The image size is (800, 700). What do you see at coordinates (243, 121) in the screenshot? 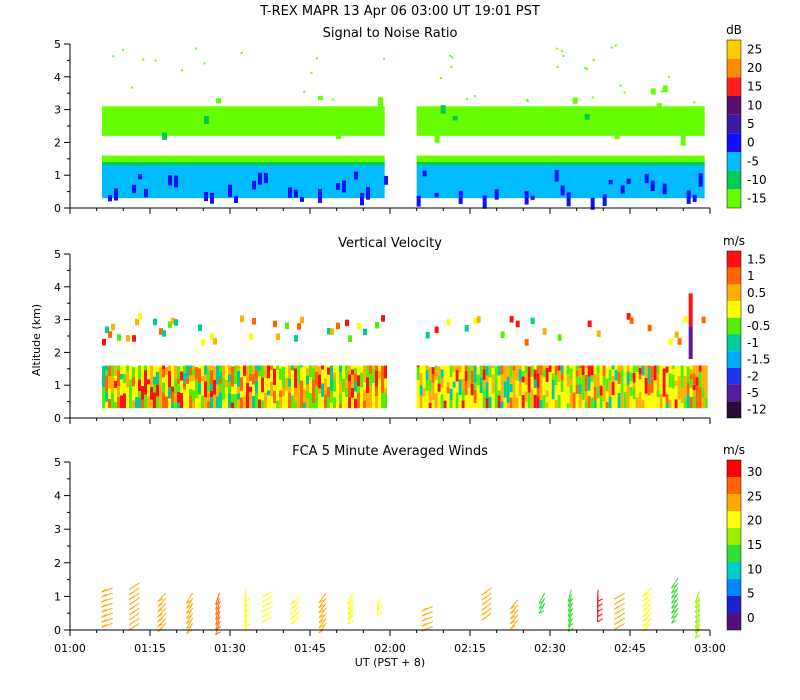
I see `snr-upper-layer` at bounding box center [243, 121].